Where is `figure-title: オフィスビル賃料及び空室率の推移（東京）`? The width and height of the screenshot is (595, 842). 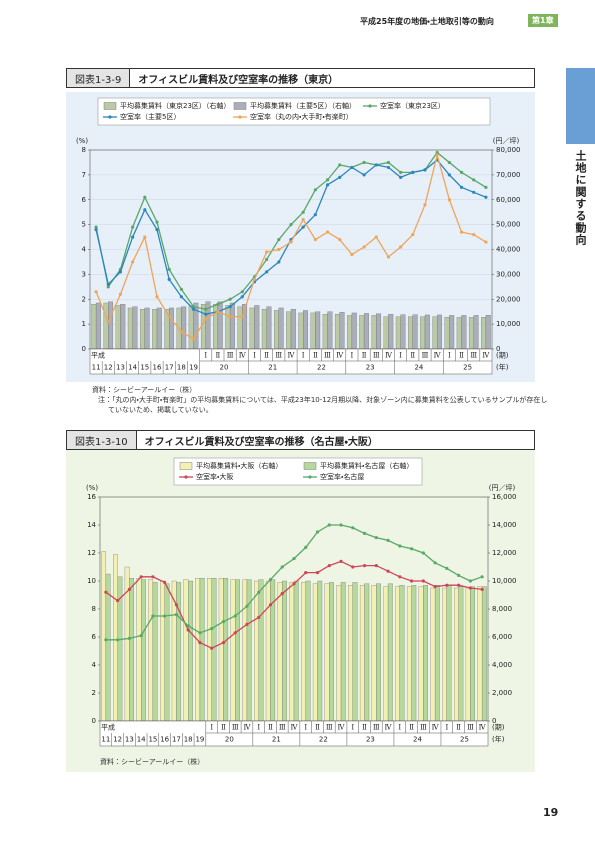 figure-title: オフィスビル賃料及び空室率の推移（東京） is located at coordinates (238, 80).